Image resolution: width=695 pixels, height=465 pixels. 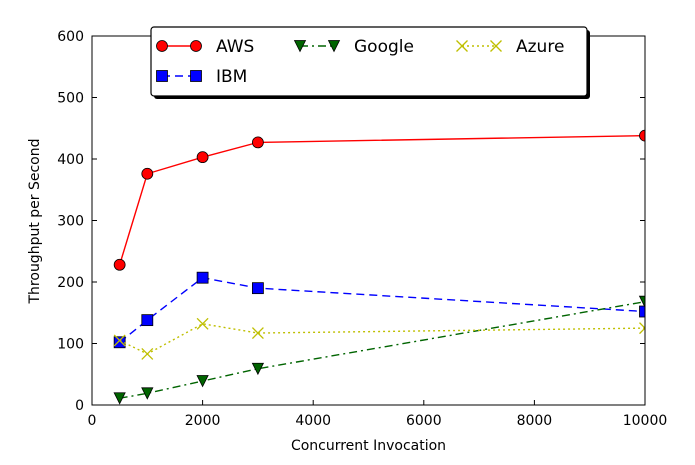 What do you see at coordinates (70, 37) in the screenshot?
I see `y-tick-label: 600` at bounding box center [70, 37].